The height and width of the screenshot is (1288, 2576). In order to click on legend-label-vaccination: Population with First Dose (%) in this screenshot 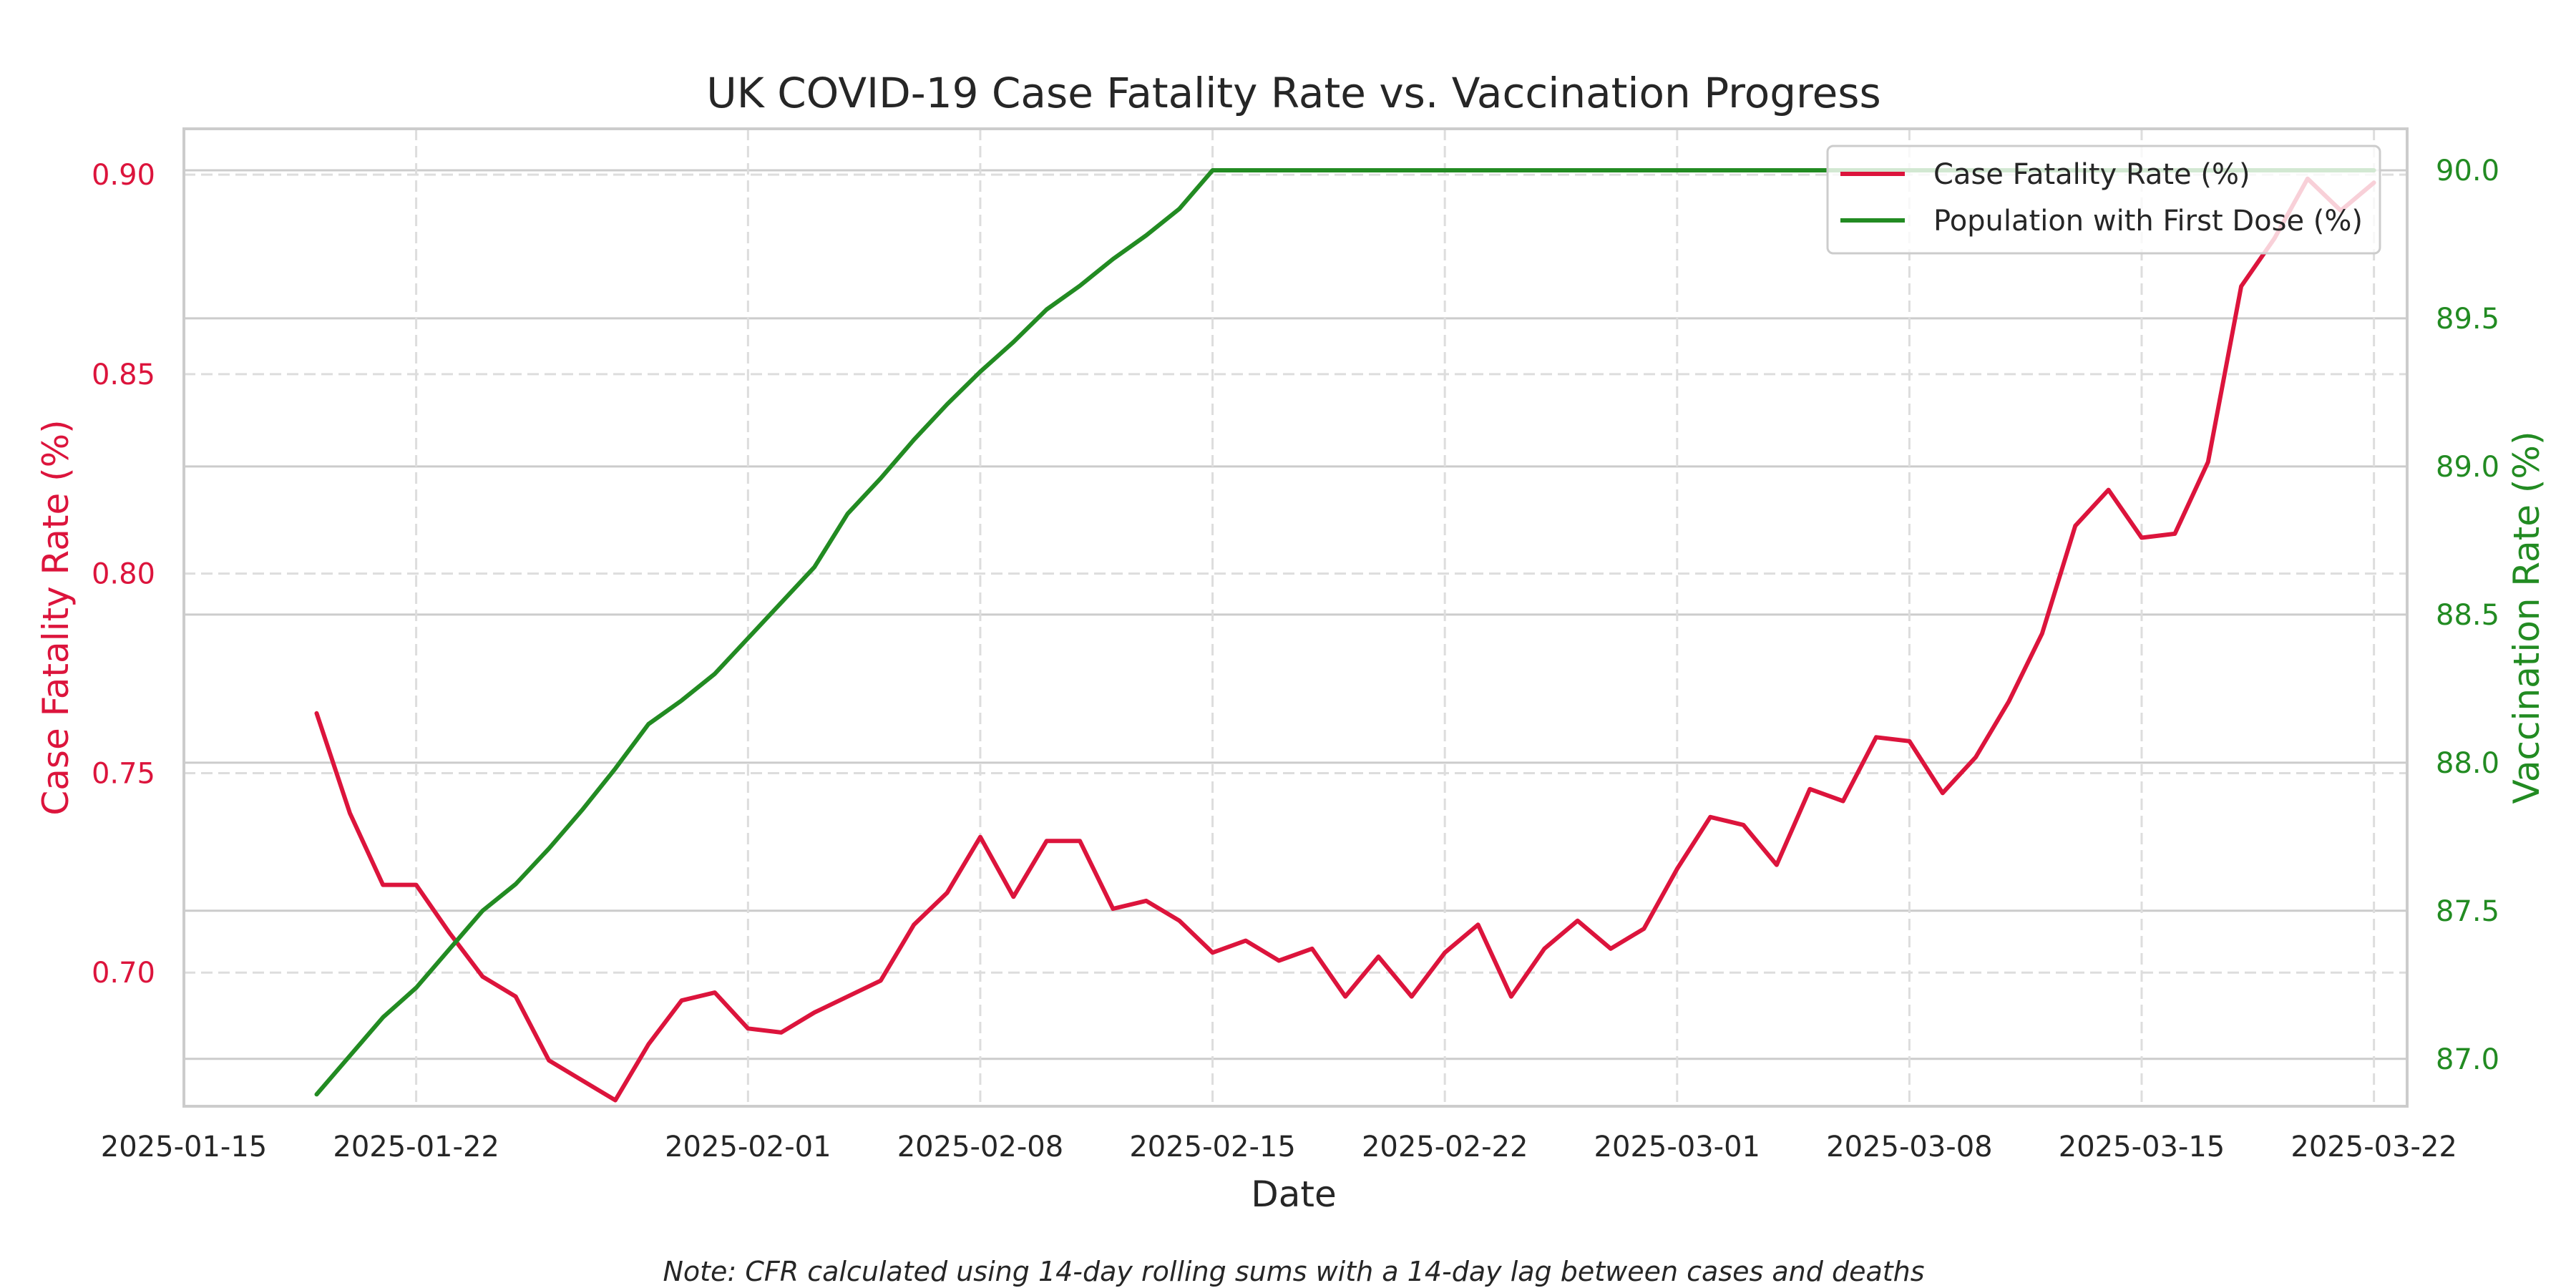, I will do `click(2148, 221)`.